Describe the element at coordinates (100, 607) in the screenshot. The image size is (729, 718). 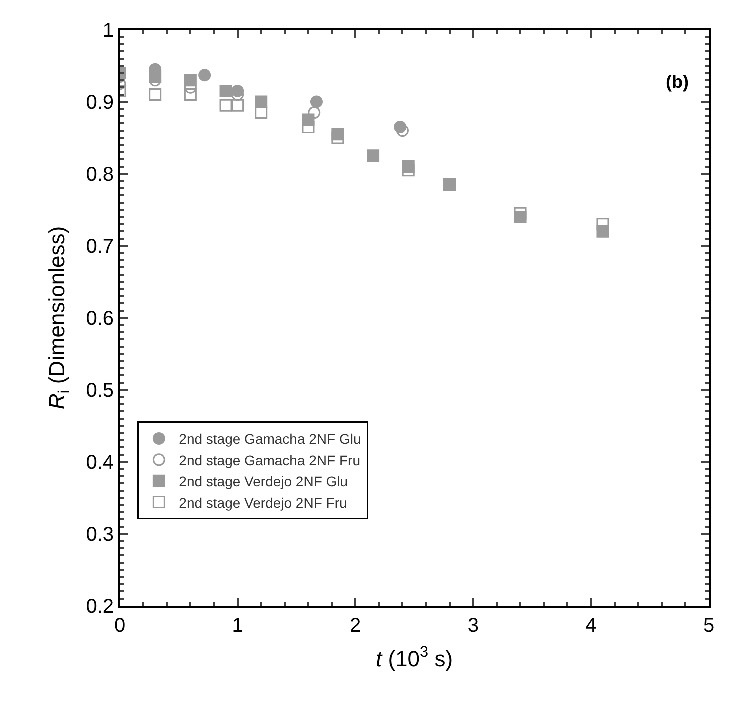
I see `y-tick-label: 0.2` at that location.